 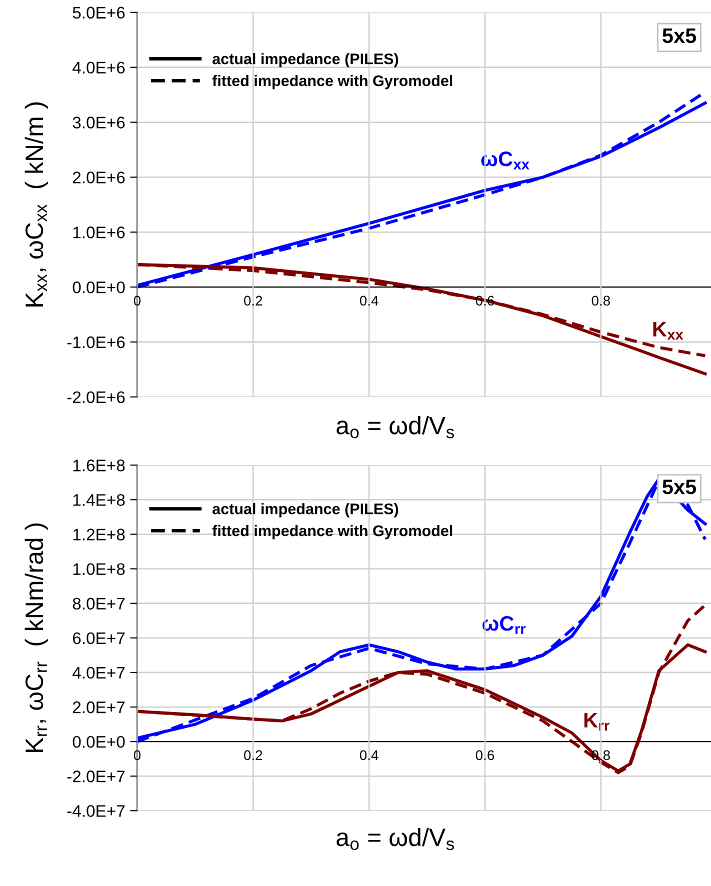 I want to click on annotation: ωC$_{xx}$, so click(x=505, y=161).